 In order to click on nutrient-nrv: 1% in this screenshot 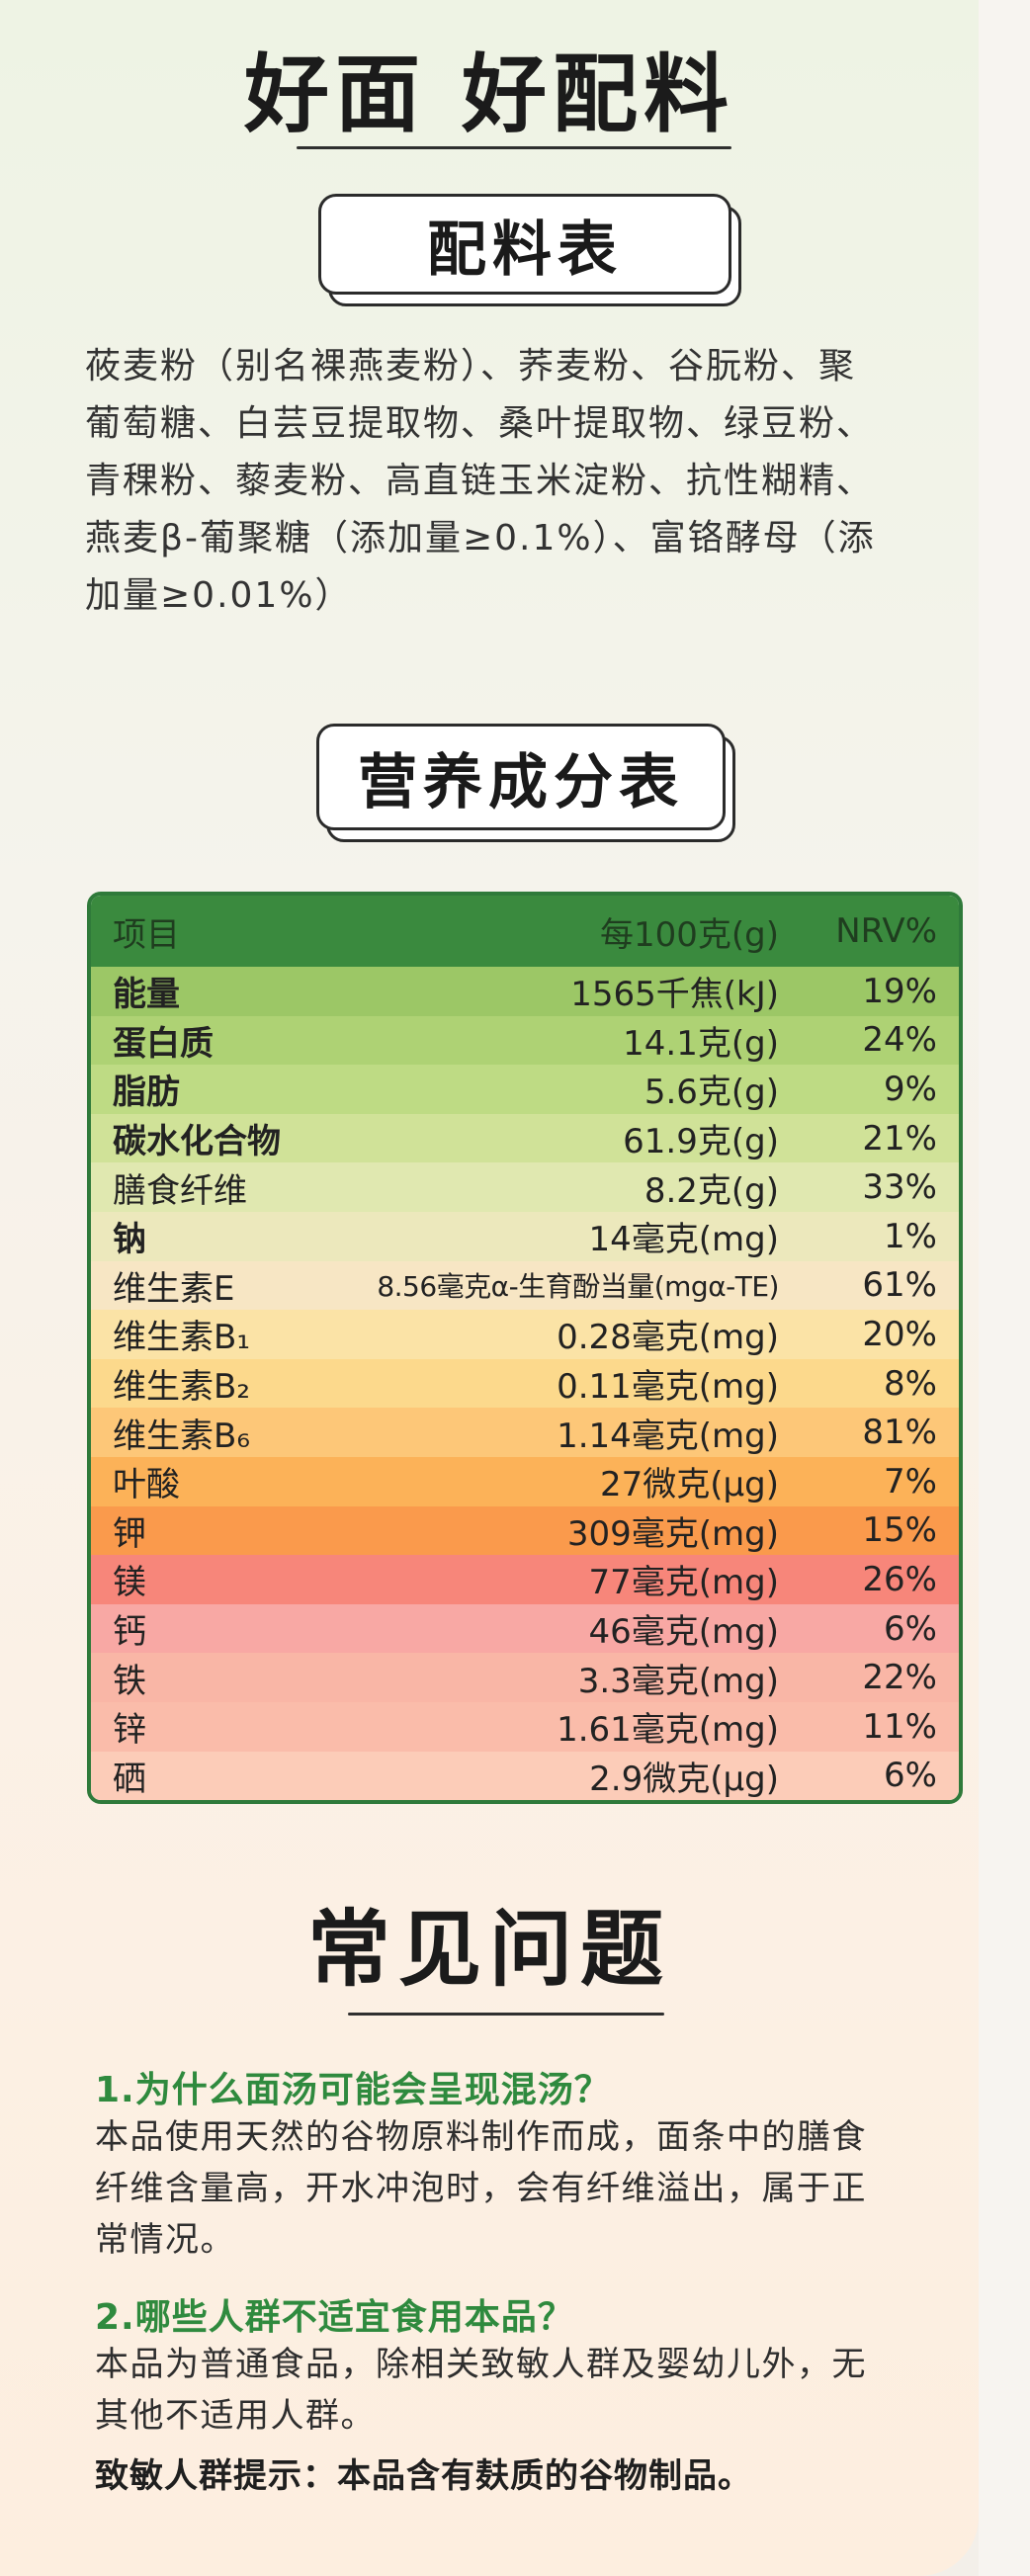, I will do `click(911, 1236)`.